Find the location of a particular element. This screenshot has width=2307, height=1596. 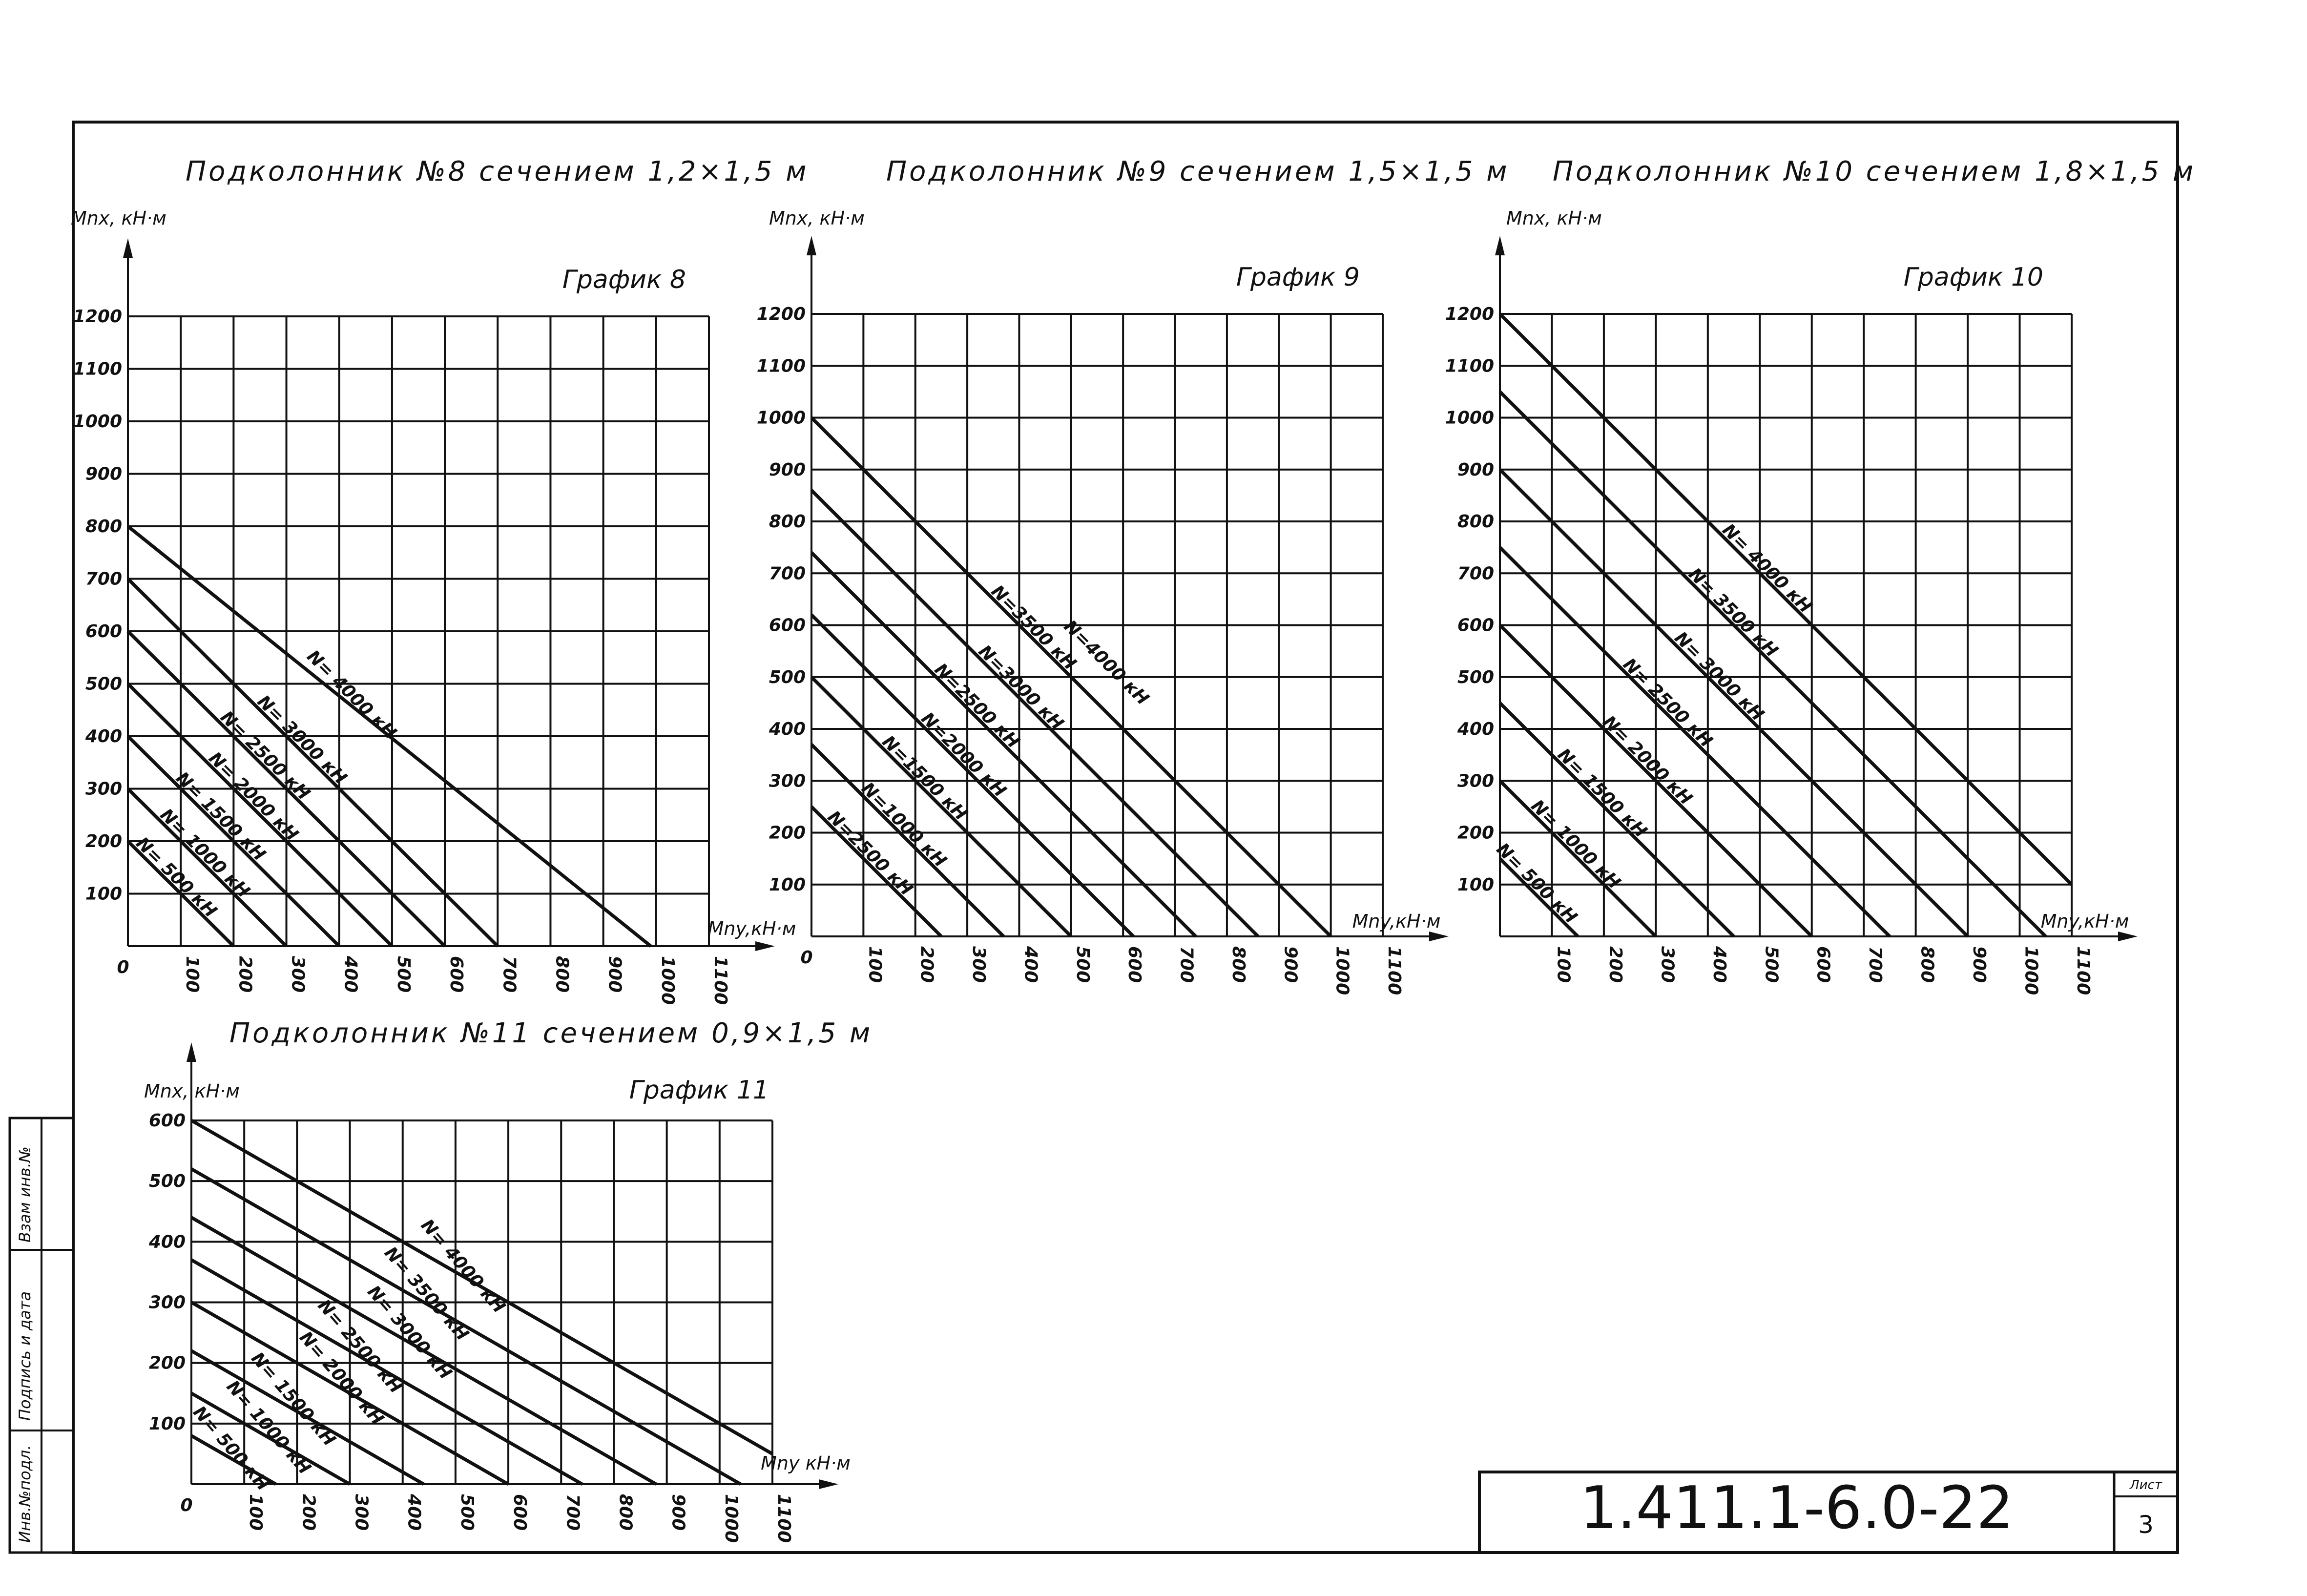

document-code: 1.411.1-6.0-22 is located at coordinates (1797, 1508).